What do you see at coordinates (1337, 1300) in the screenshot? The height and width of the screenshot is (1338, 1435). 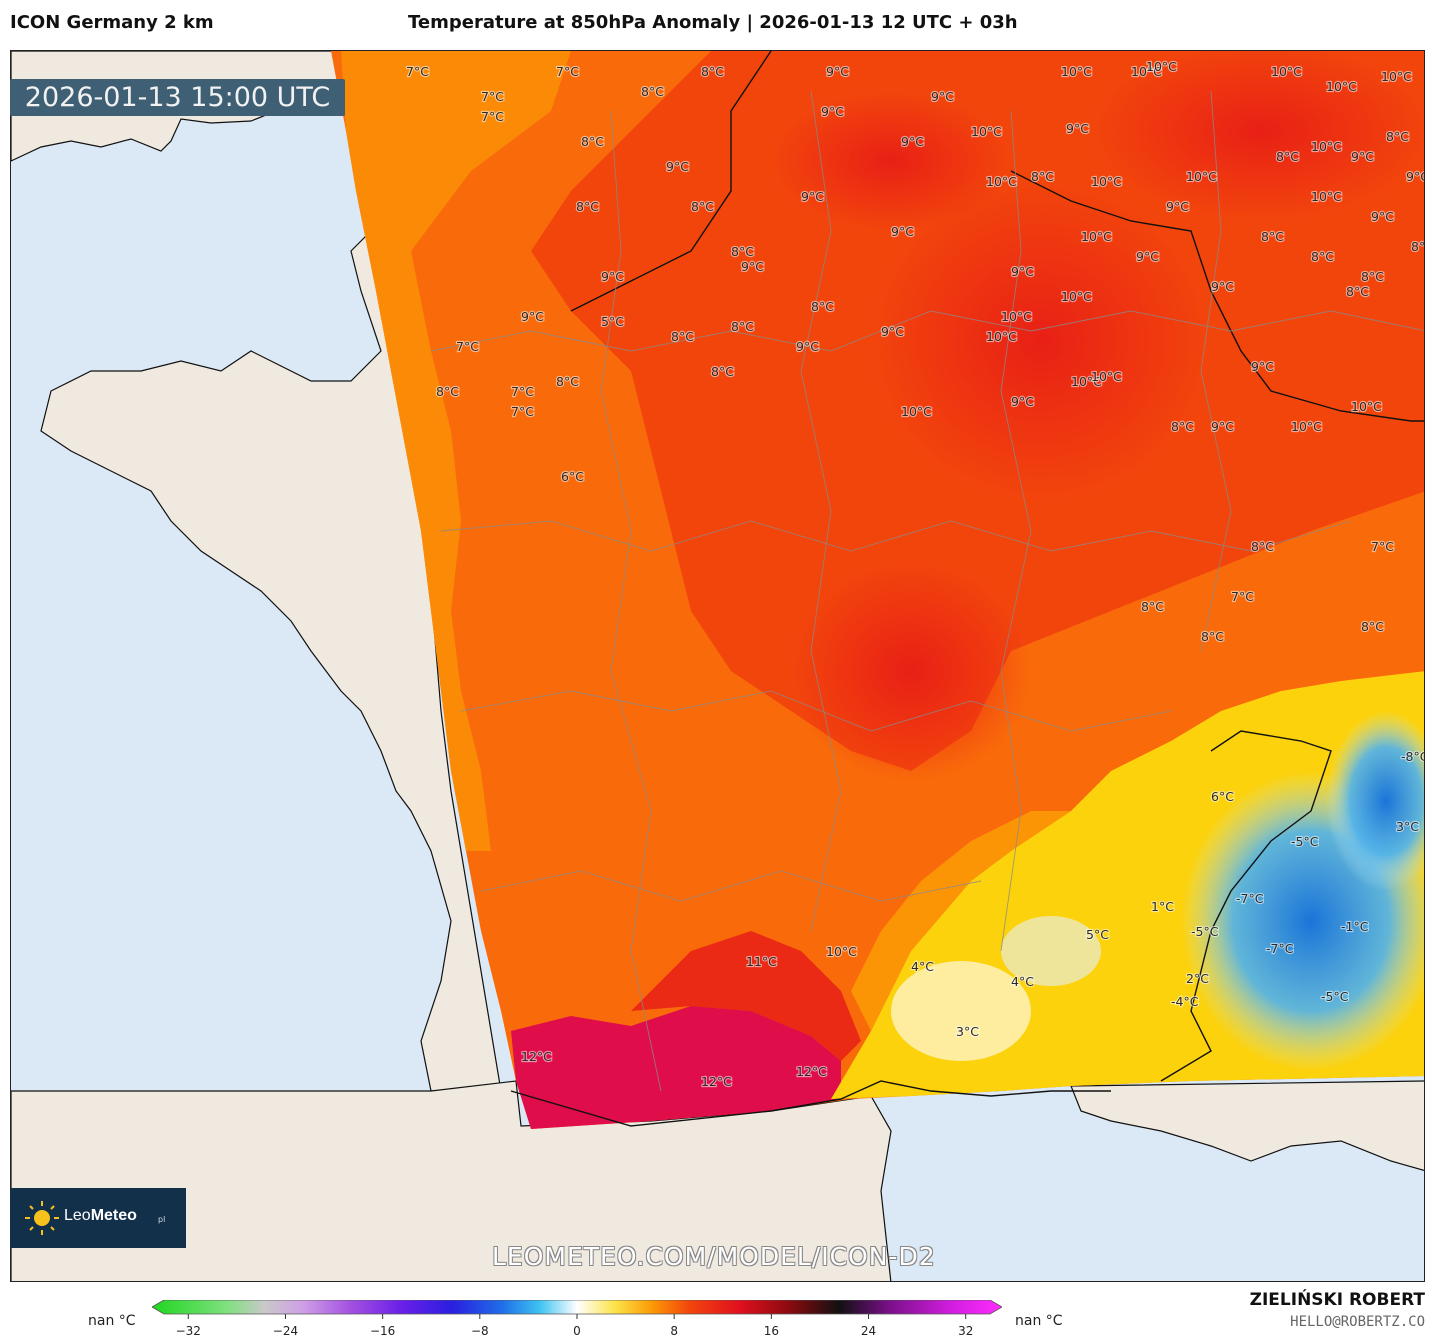 I see `author-name: ZIELIŃSKI ROBERT` at bounding box center [1337, 1300].